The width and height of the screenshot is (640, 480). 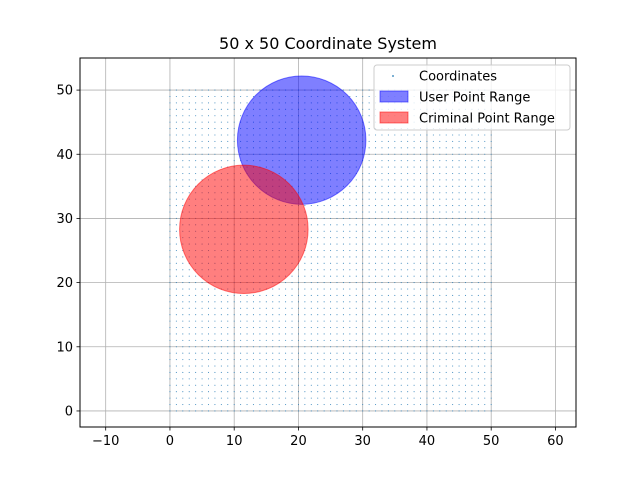 I want to click on legend-label: User Point Range, so click(x=474, y=98).